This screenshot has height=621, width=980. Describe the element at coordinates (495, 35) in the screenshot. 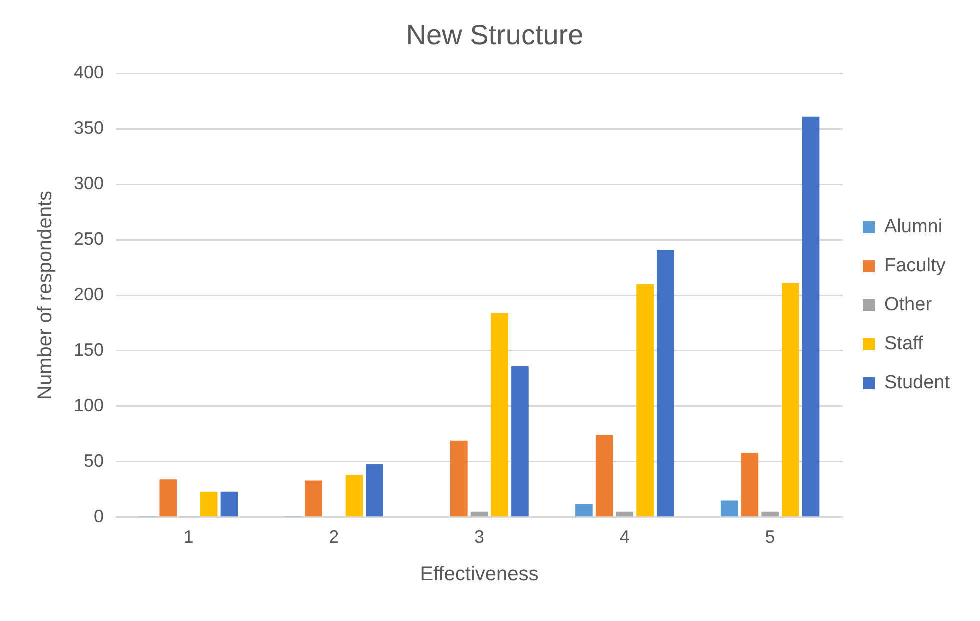

I see `chart-title: New Structure` at that location.